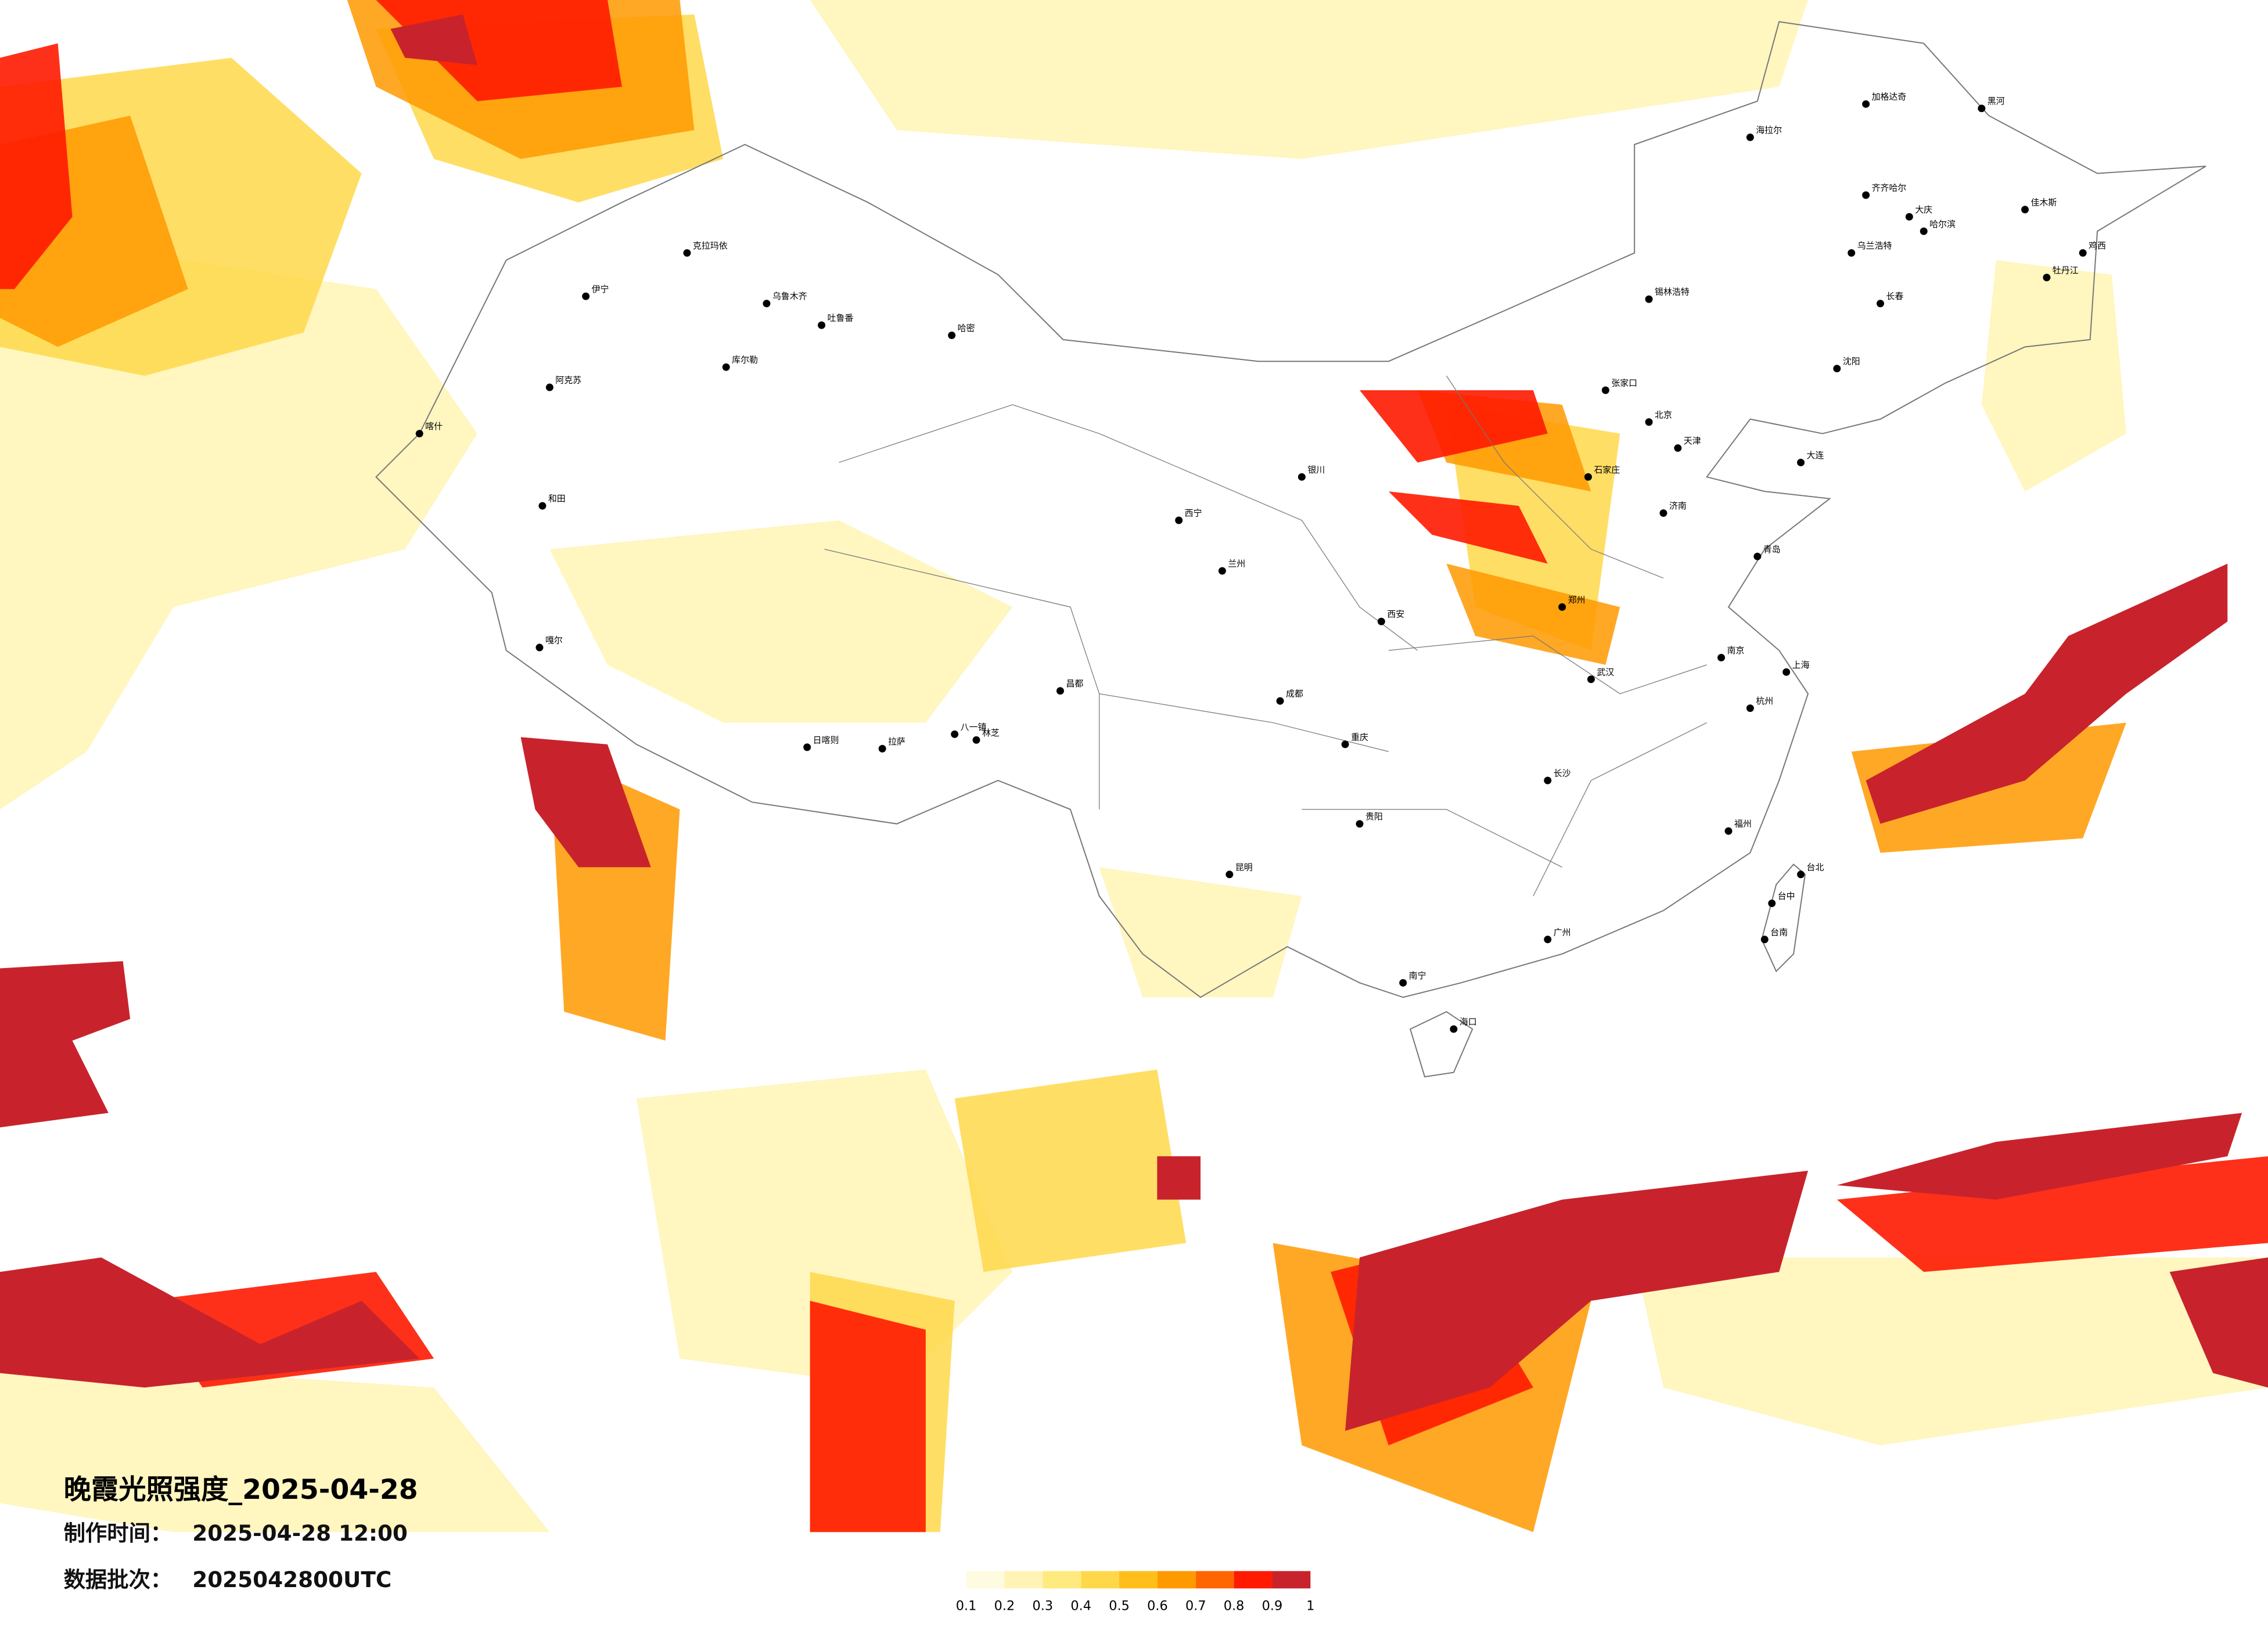  Describe the element at coordinates (1043, 1606) in the screenshot. I see `colorbar-tick-label: 0.3` at that location.